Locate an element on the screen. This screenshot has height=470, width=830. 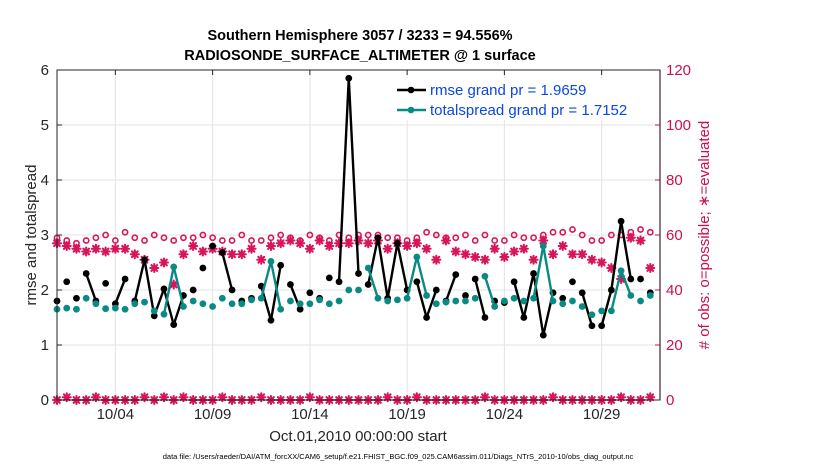
y-tick-label-left: 4 is located at coordinates (45, 180).